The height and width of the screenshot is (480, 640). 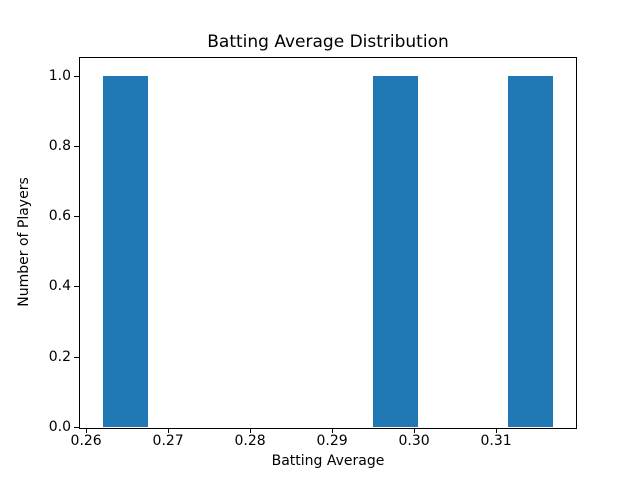 What do you see at coordinates (59, 356) in the screenshot?
I see `y-tick-label: 0.2` at bounding box center [59, 356].